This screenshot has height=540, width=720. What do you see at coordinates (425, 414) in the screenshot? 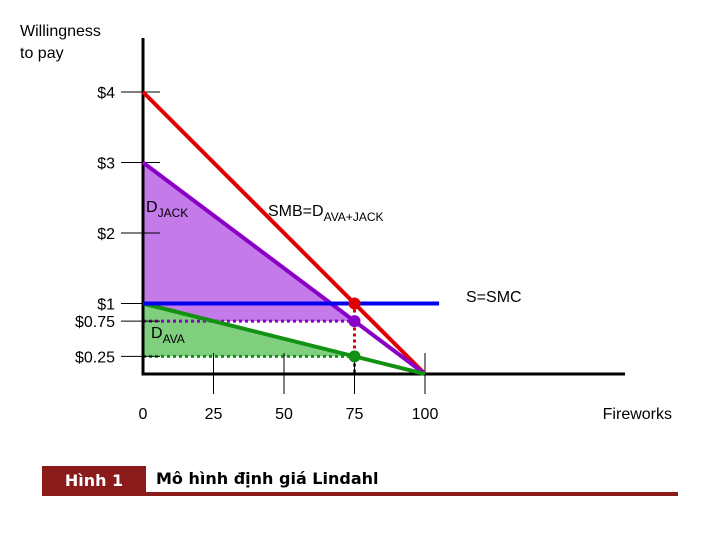
I see `x-tick-label: 100` at bounding box center [425, 414].